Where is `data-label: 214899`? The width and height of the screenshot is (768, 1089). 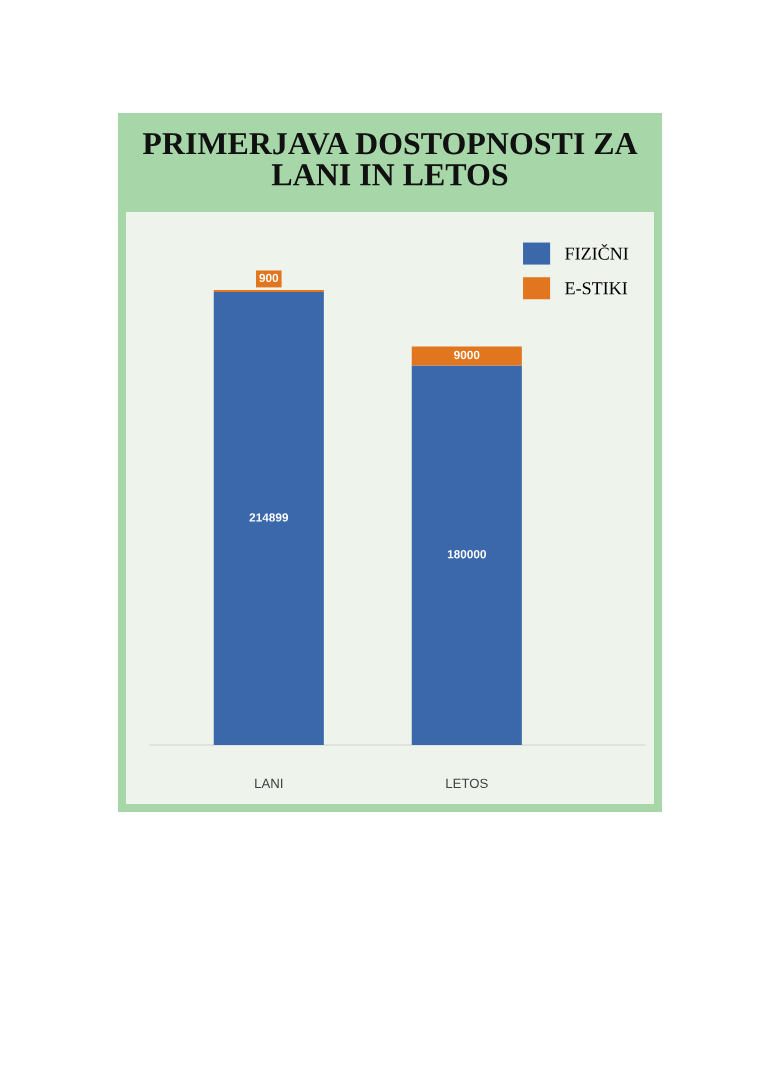
data-label: 214899 is located at coordinates (269, 517).